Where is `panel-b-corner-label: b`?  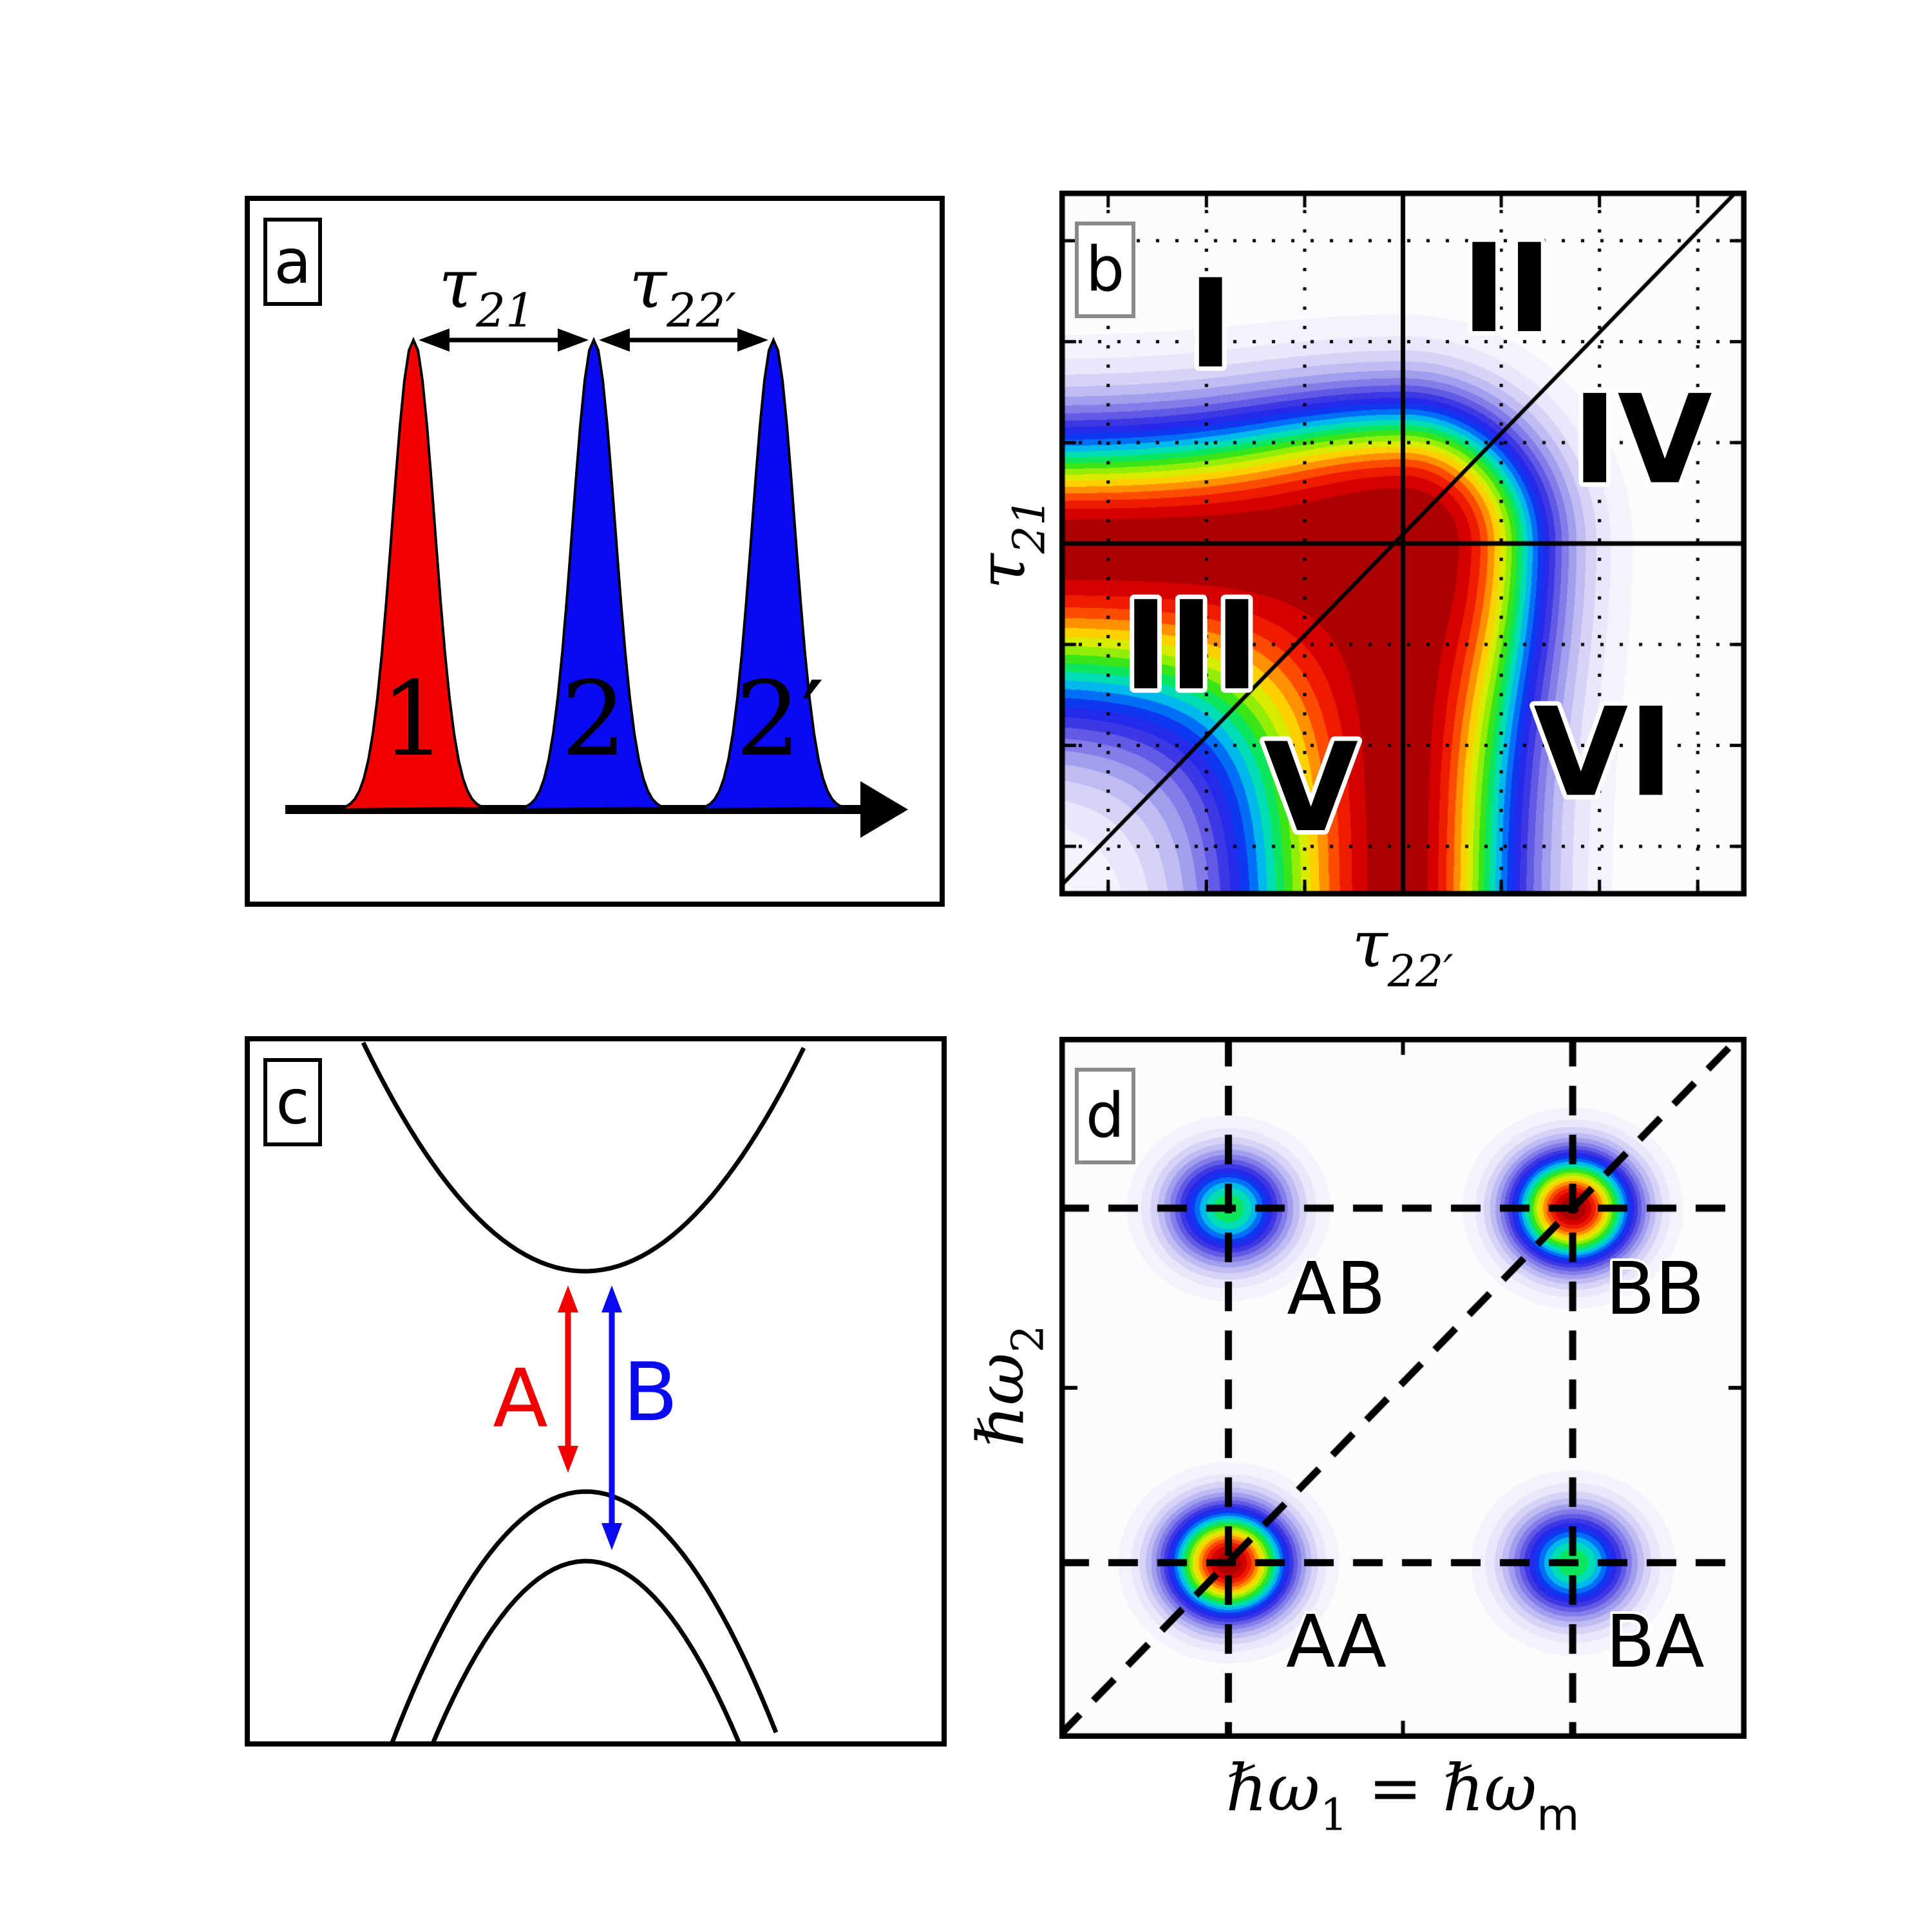 panel-b-corner-label: b is located at coordinates (1105, 269).